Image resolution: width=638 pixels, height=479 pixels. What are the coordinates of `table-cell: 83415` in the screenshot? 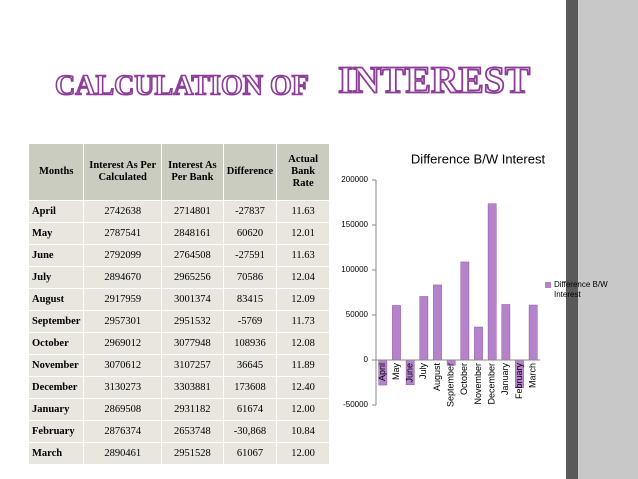 It's located at (250, 299).